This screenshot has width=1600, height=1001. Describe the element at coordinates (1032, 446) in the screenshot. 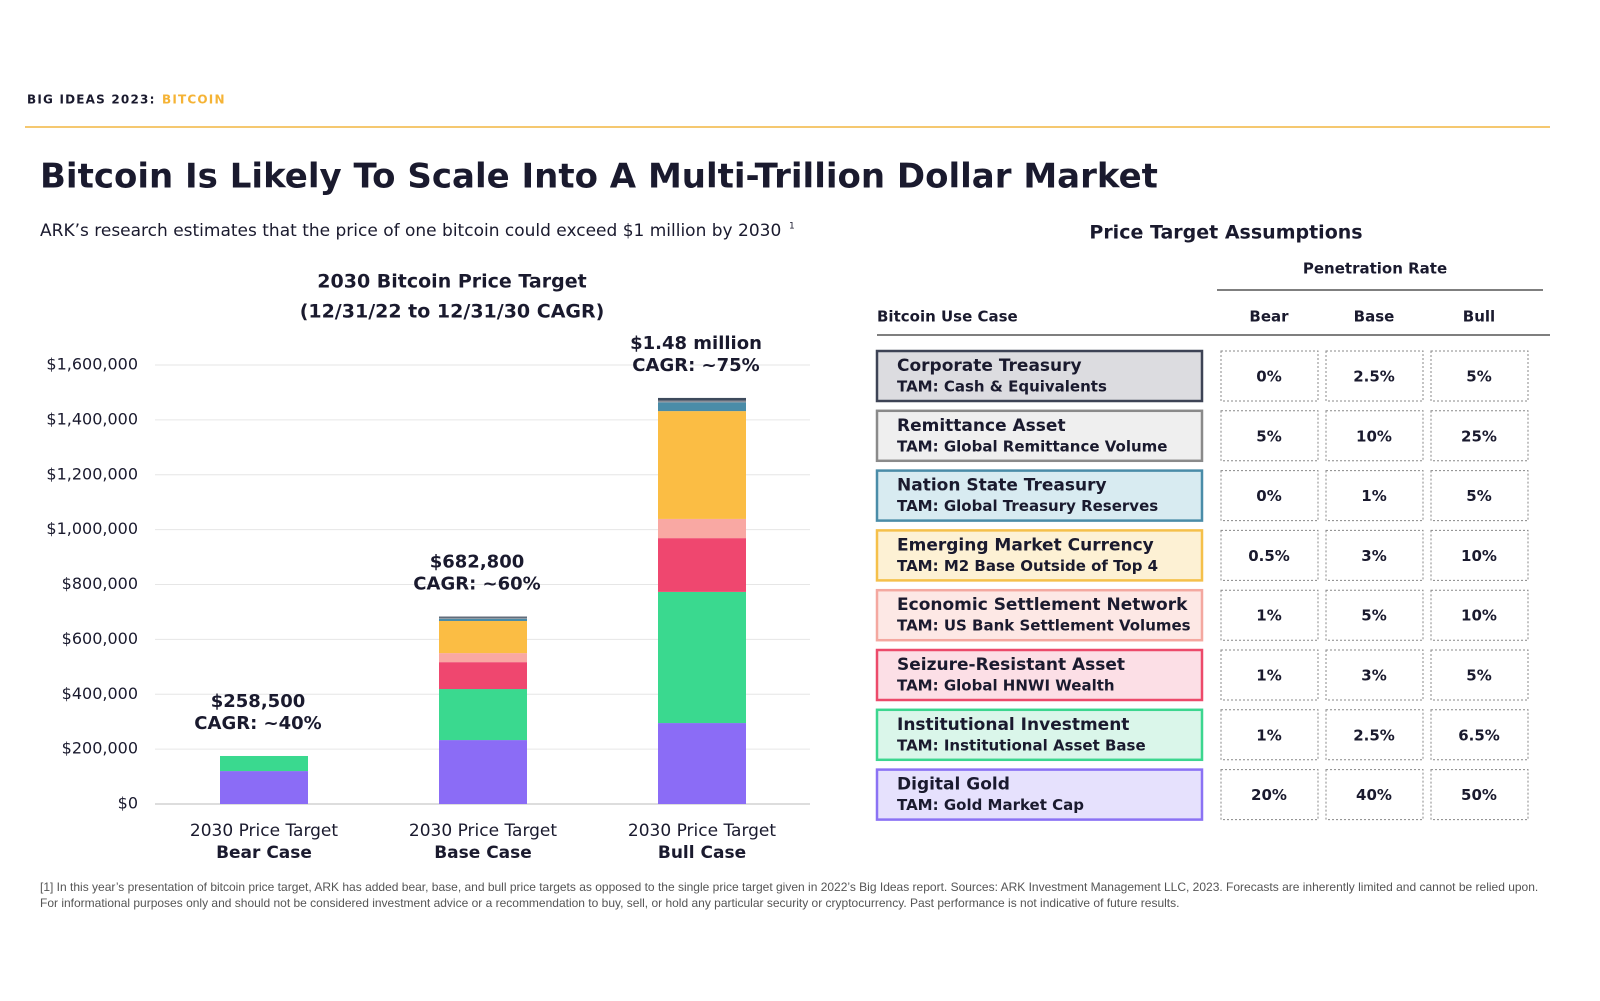

I see `use-case-tam: TAM: Global Remittance Volume` at that location.